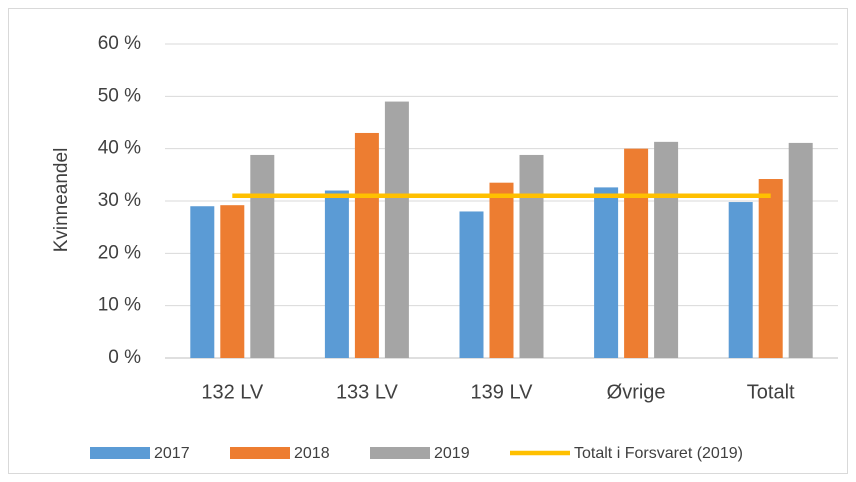 This screenshot has height=482, width=856. I want to click on legend-label: 2019, so click(452, 453).